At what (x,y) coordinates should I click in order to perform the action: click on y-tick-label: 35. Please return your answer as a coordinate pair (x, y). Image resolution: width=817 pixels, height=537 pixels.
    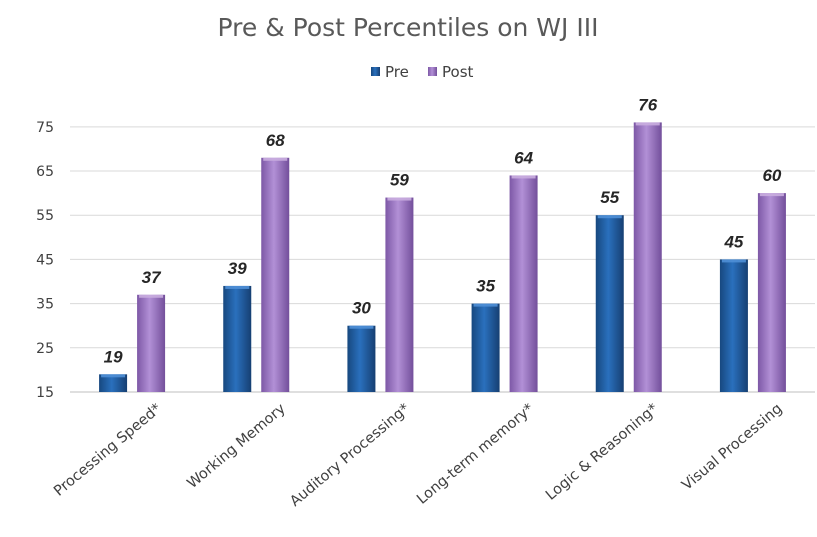
    Looking at the image, I should click on (45, 305).